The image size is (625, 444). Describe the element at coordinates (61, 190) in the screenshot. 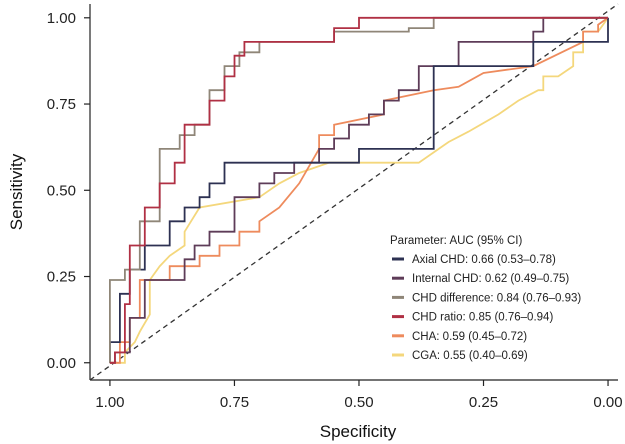

I see `y-tick-label: 0.50` at that location.